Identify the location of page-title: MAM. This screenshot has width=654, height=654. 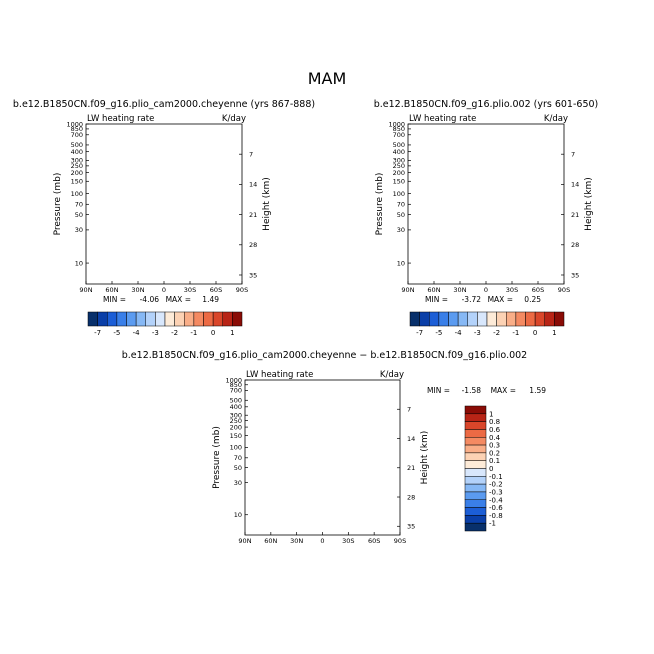
(327, 78).